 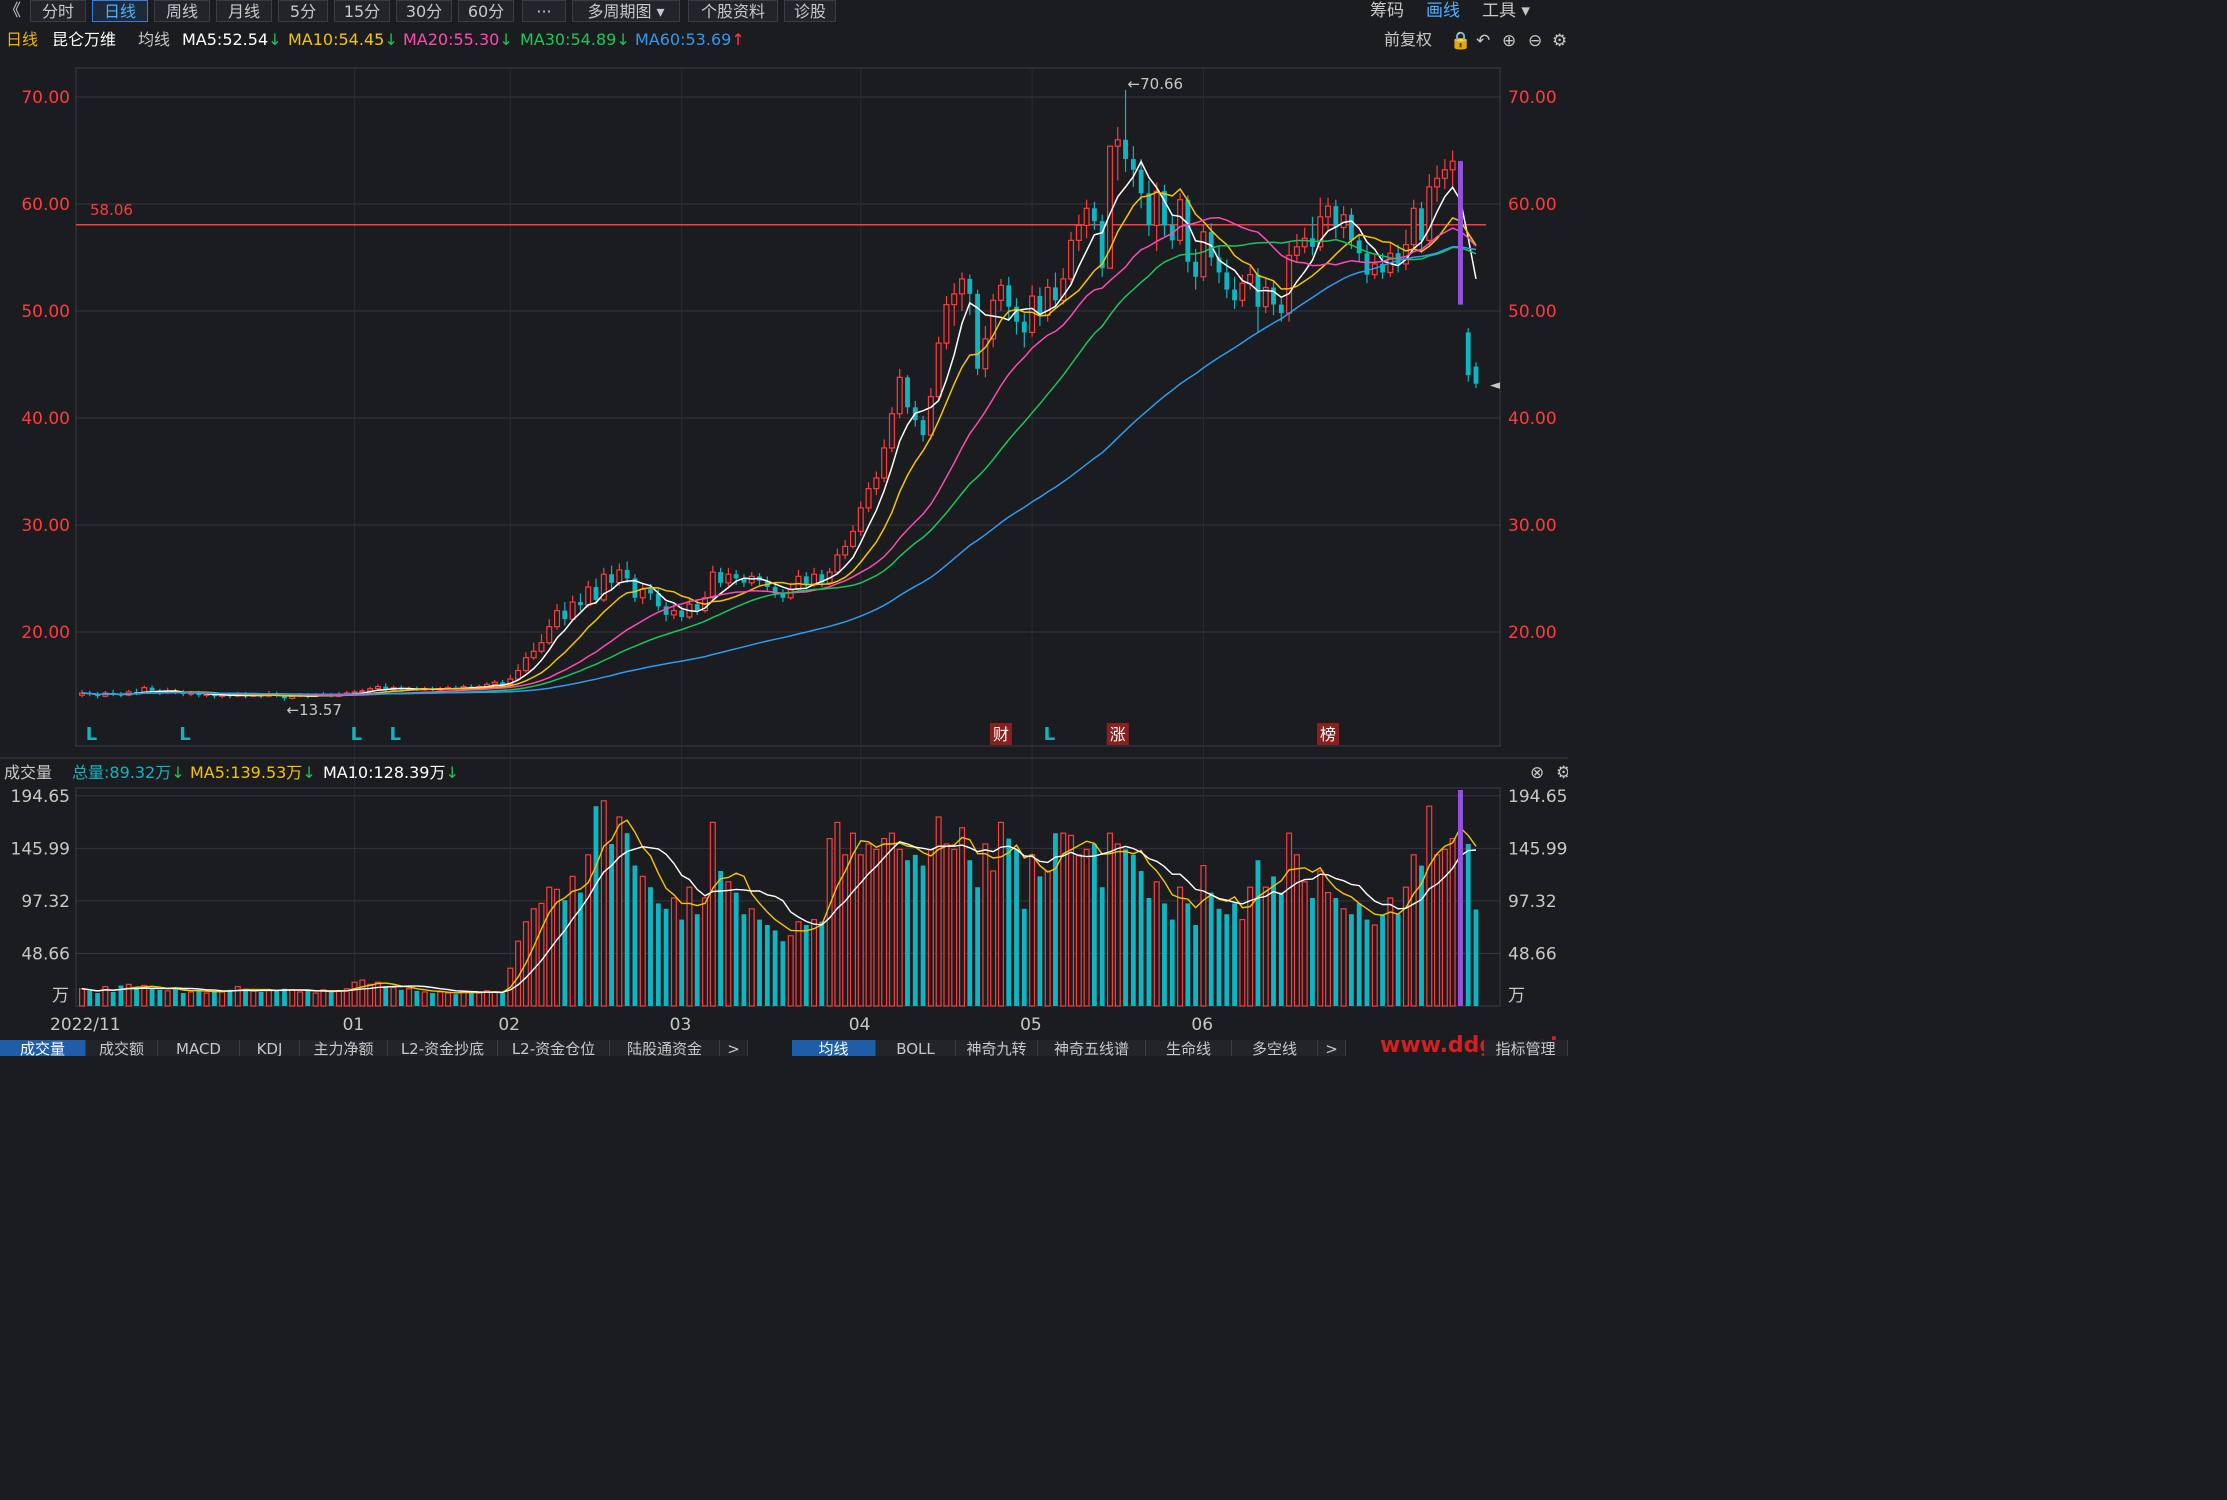 I want to click on indicator-tab-2: MACD, so click(x=199, y=1048).